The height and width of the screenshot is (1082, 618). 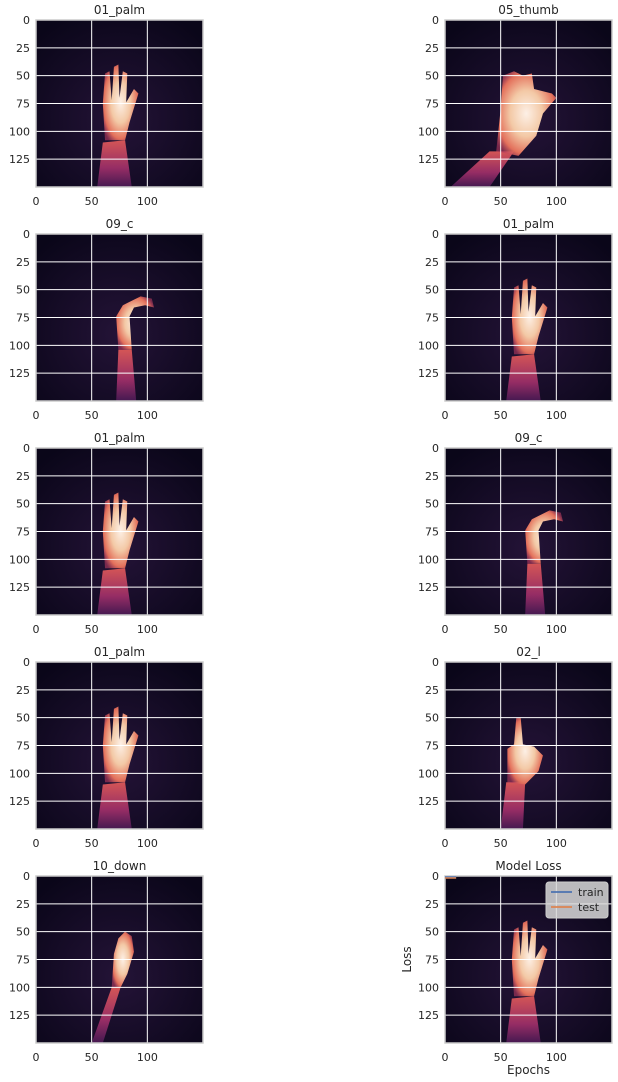 I want to click on panel-2: 05_thumb 0 50 100 0 25 50 75 100 125, so click(x=515, y=105).